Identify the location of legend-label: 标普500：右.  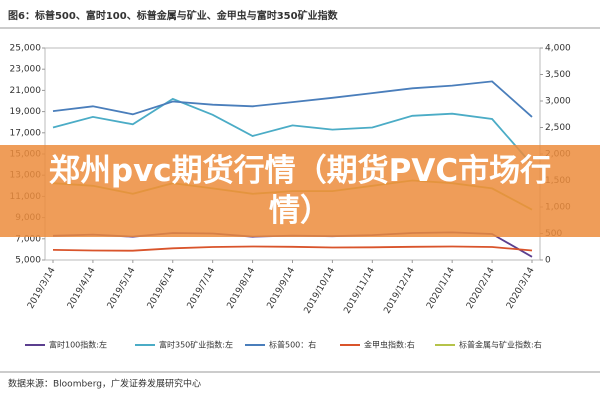
(292, 345).